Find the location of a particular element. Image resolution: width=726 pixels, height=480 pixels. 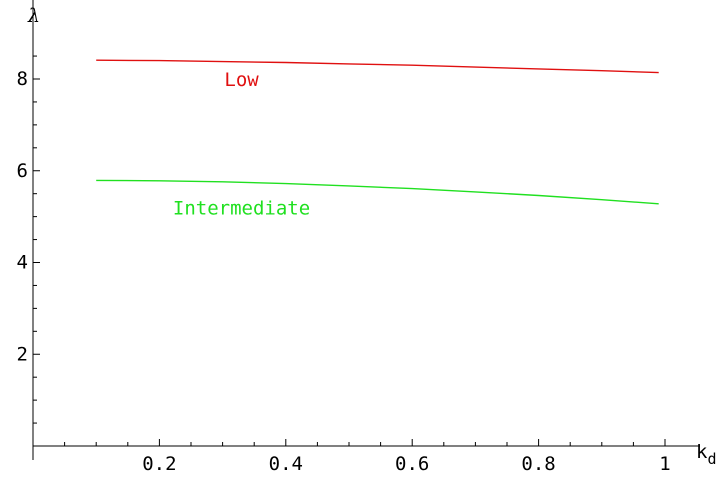

x-tick-label: 1 is located at coordinates (664, 464).